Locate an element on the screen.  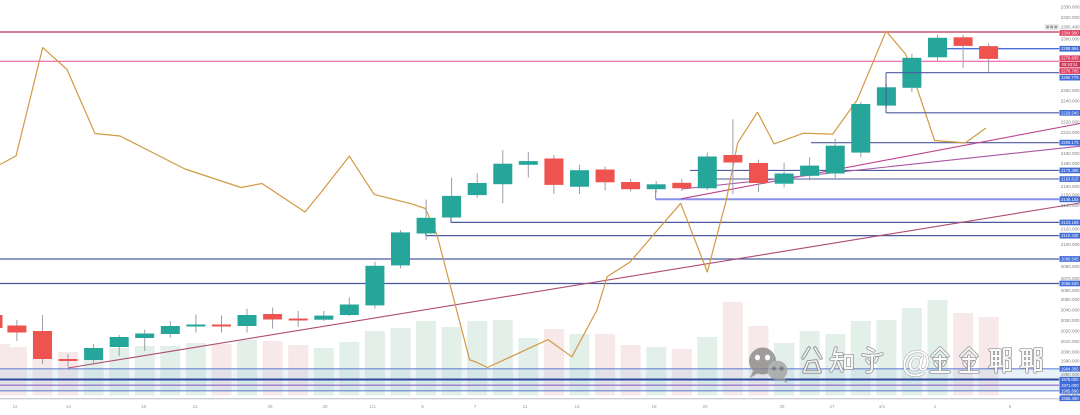
svg-text: 2040.000 is located at coordinates (1070, 310).